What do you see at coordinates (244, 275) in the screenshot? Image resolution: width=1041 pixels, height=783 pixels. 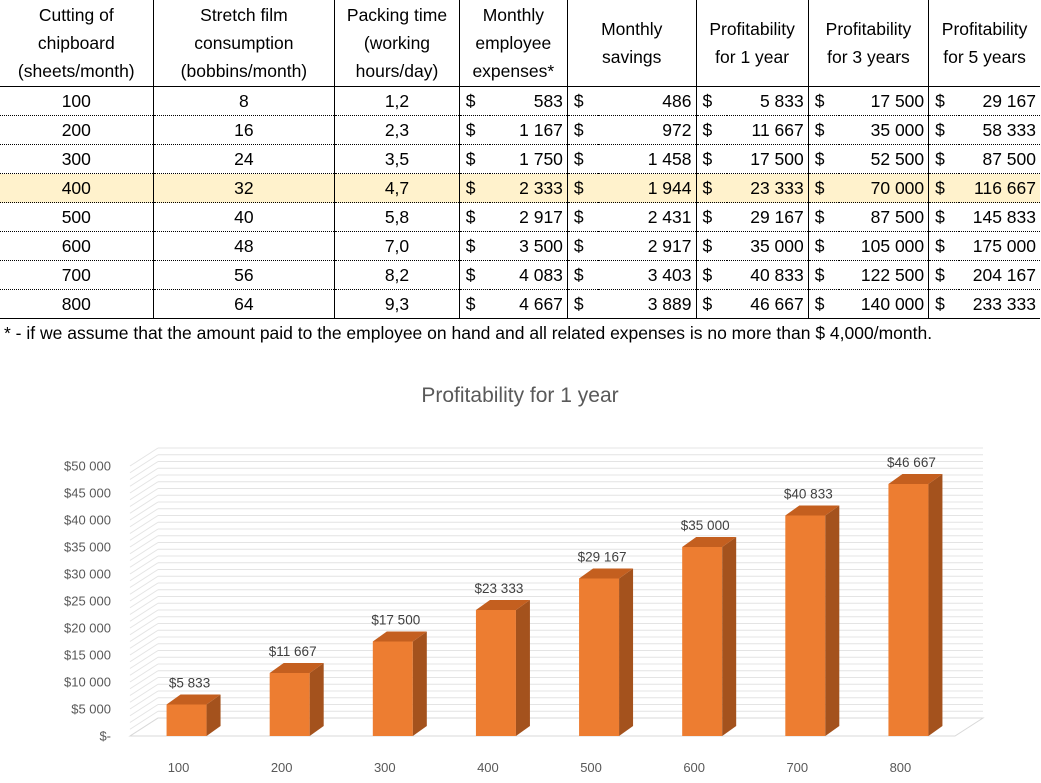 I see `cell-bobbins: 56` at bounding box center [244, 275].